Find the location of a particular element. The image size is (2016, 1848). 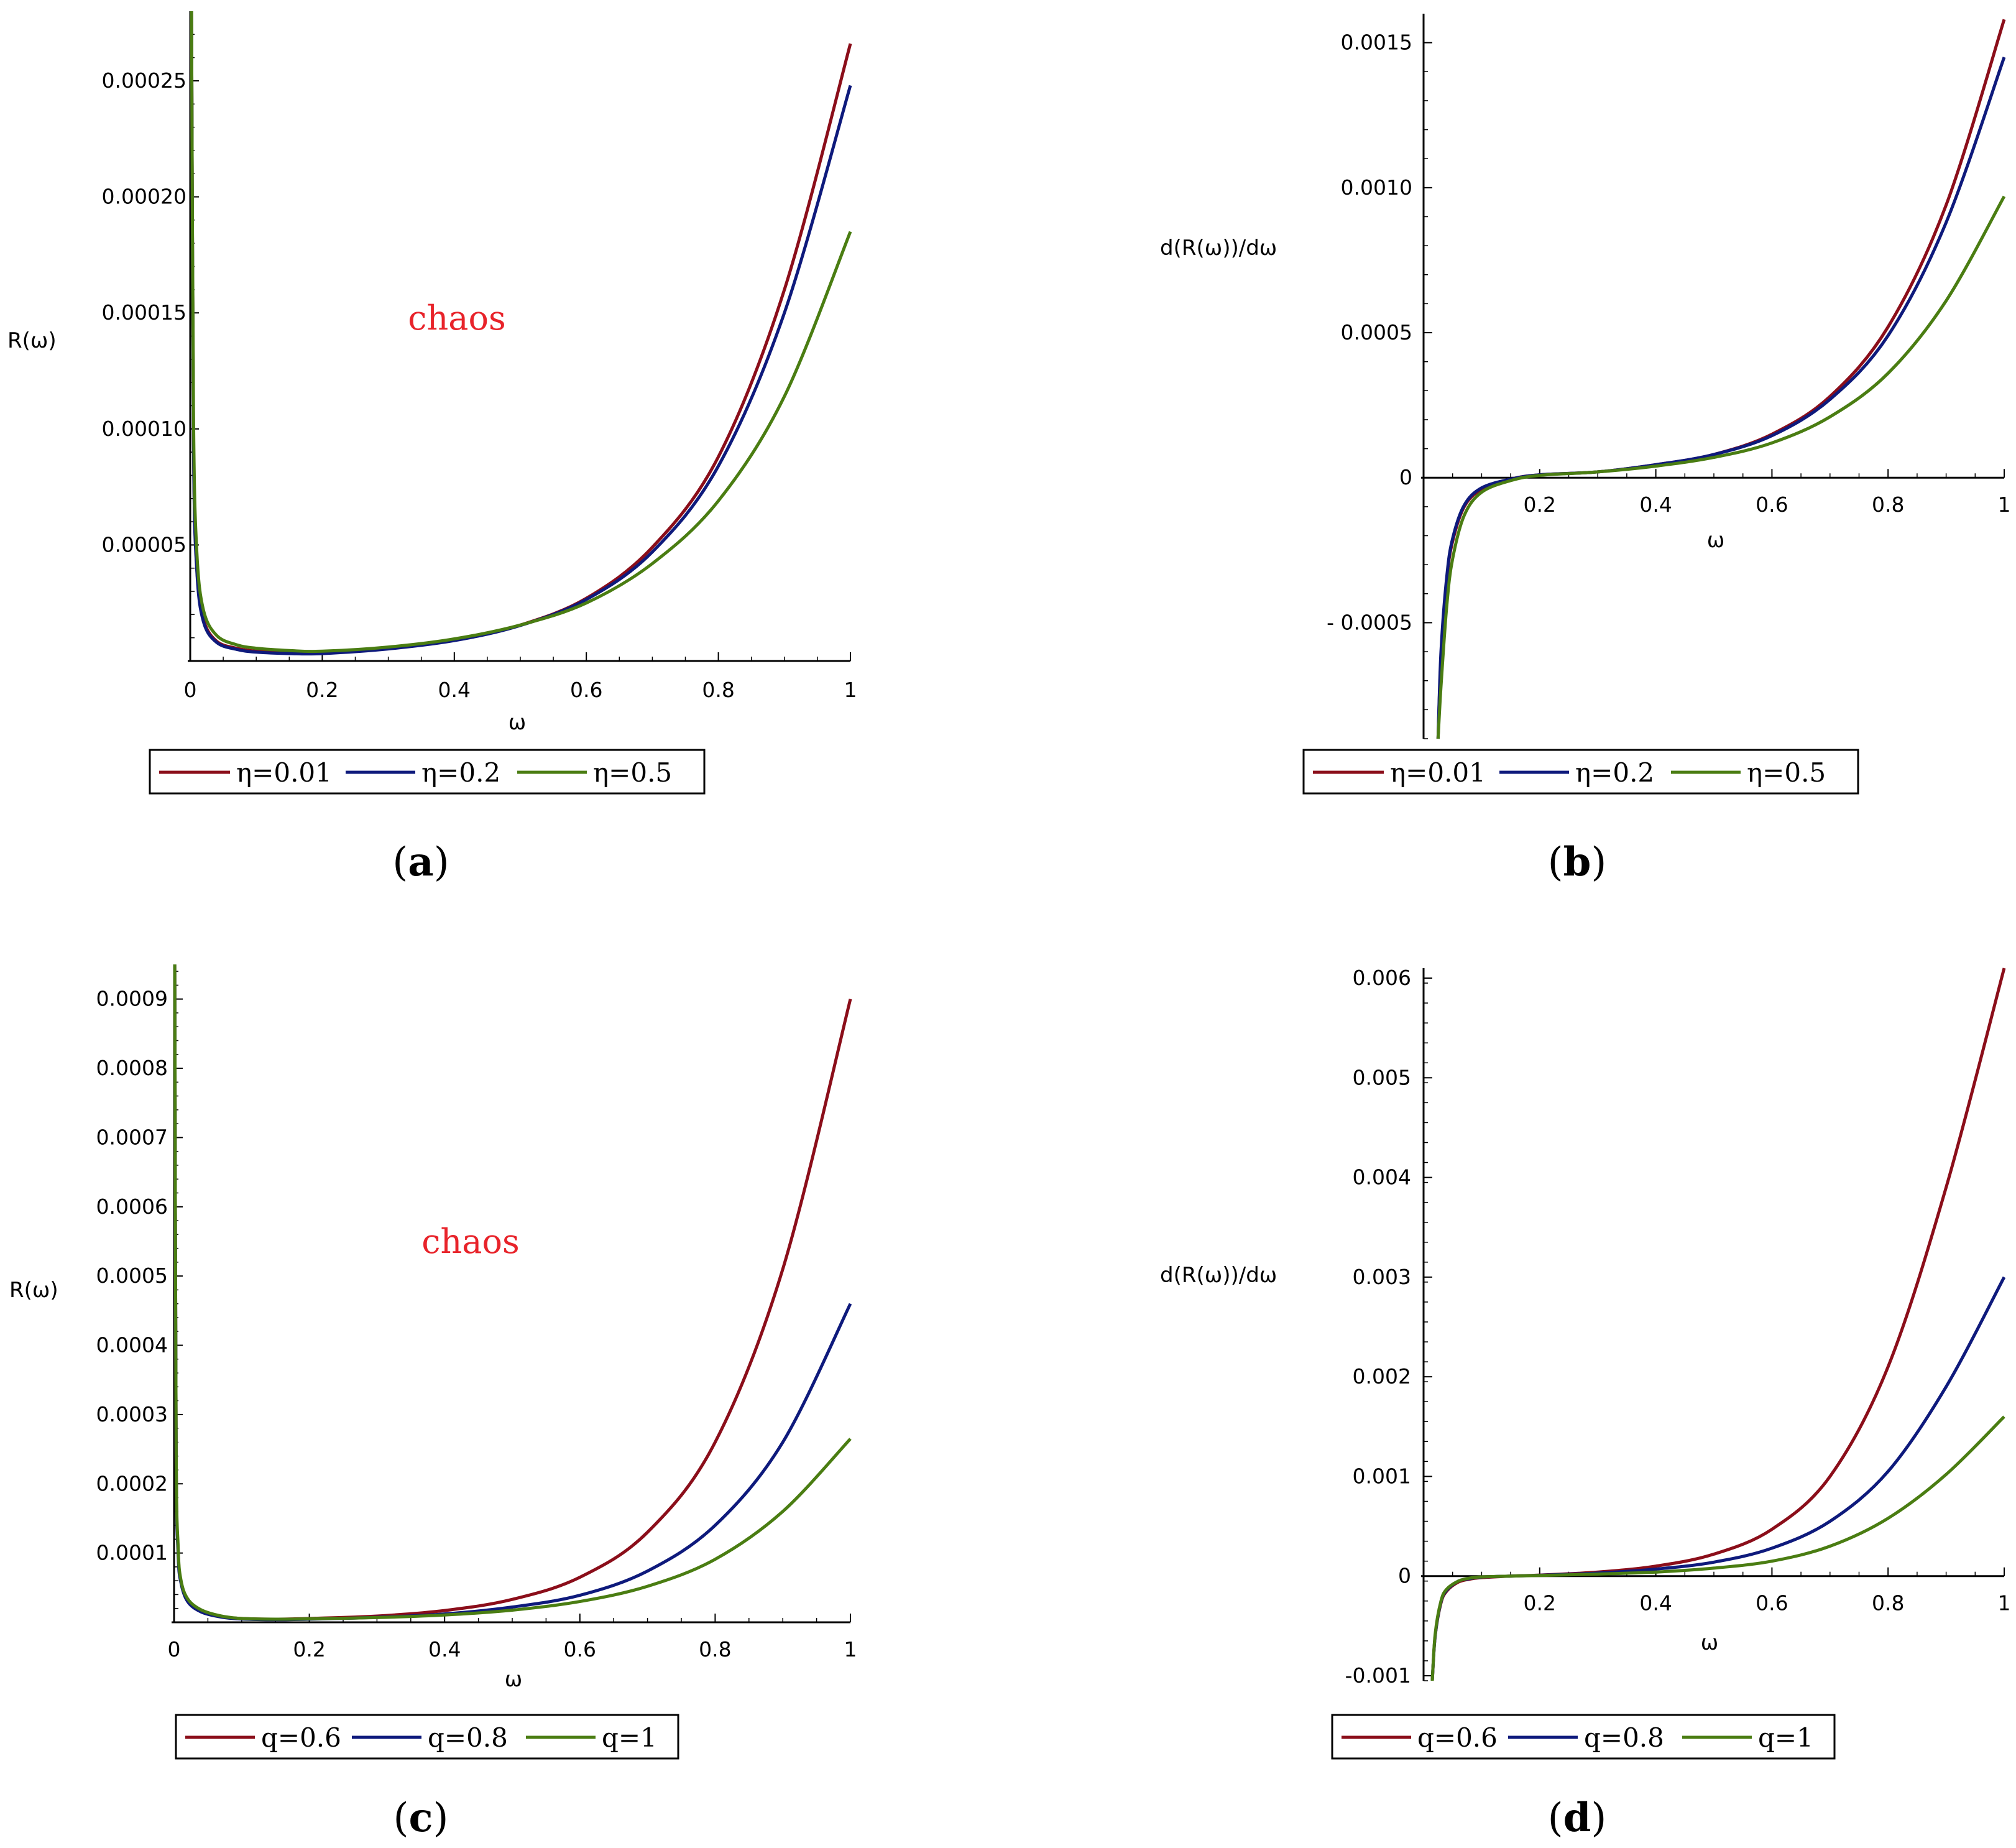

ylabel-a: R(ω) is located at coordinates (32, 340).